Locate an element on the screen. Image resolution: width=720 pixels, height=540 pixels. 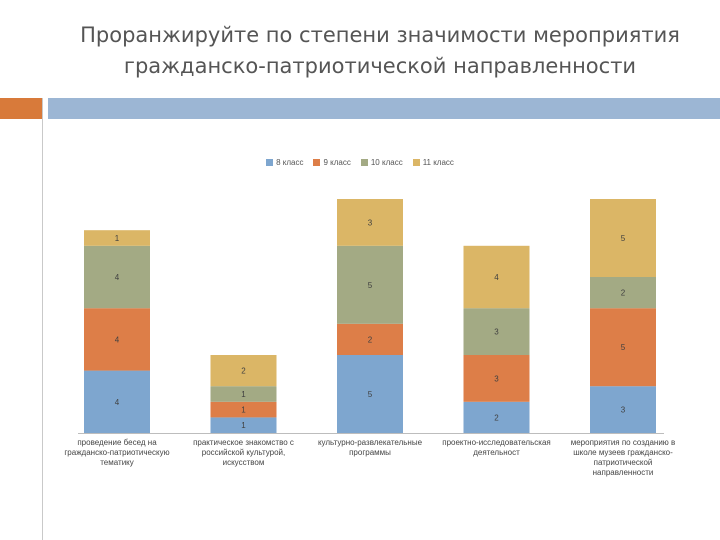
title-line-2: гражданско-патриотической направленности is located at coordinates (380, 66).